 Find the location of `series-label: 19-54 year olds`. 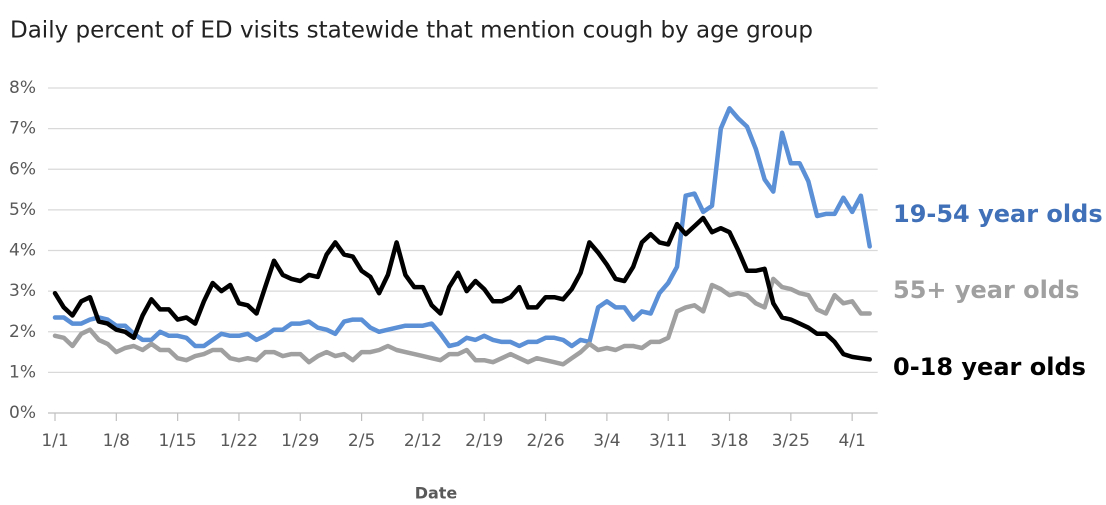

series-label: 19-54 year olds is located at coordinates (998, 214).